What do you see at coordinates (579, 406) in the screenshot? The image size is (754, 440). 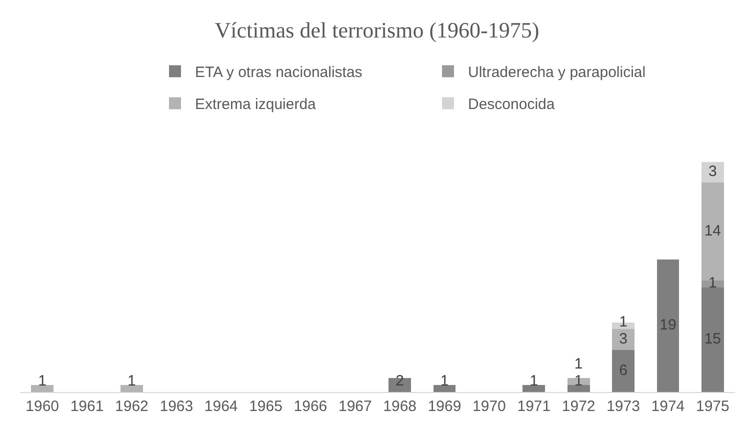 I see `x-tick-label: 1972` at bounding box center [579, 406].